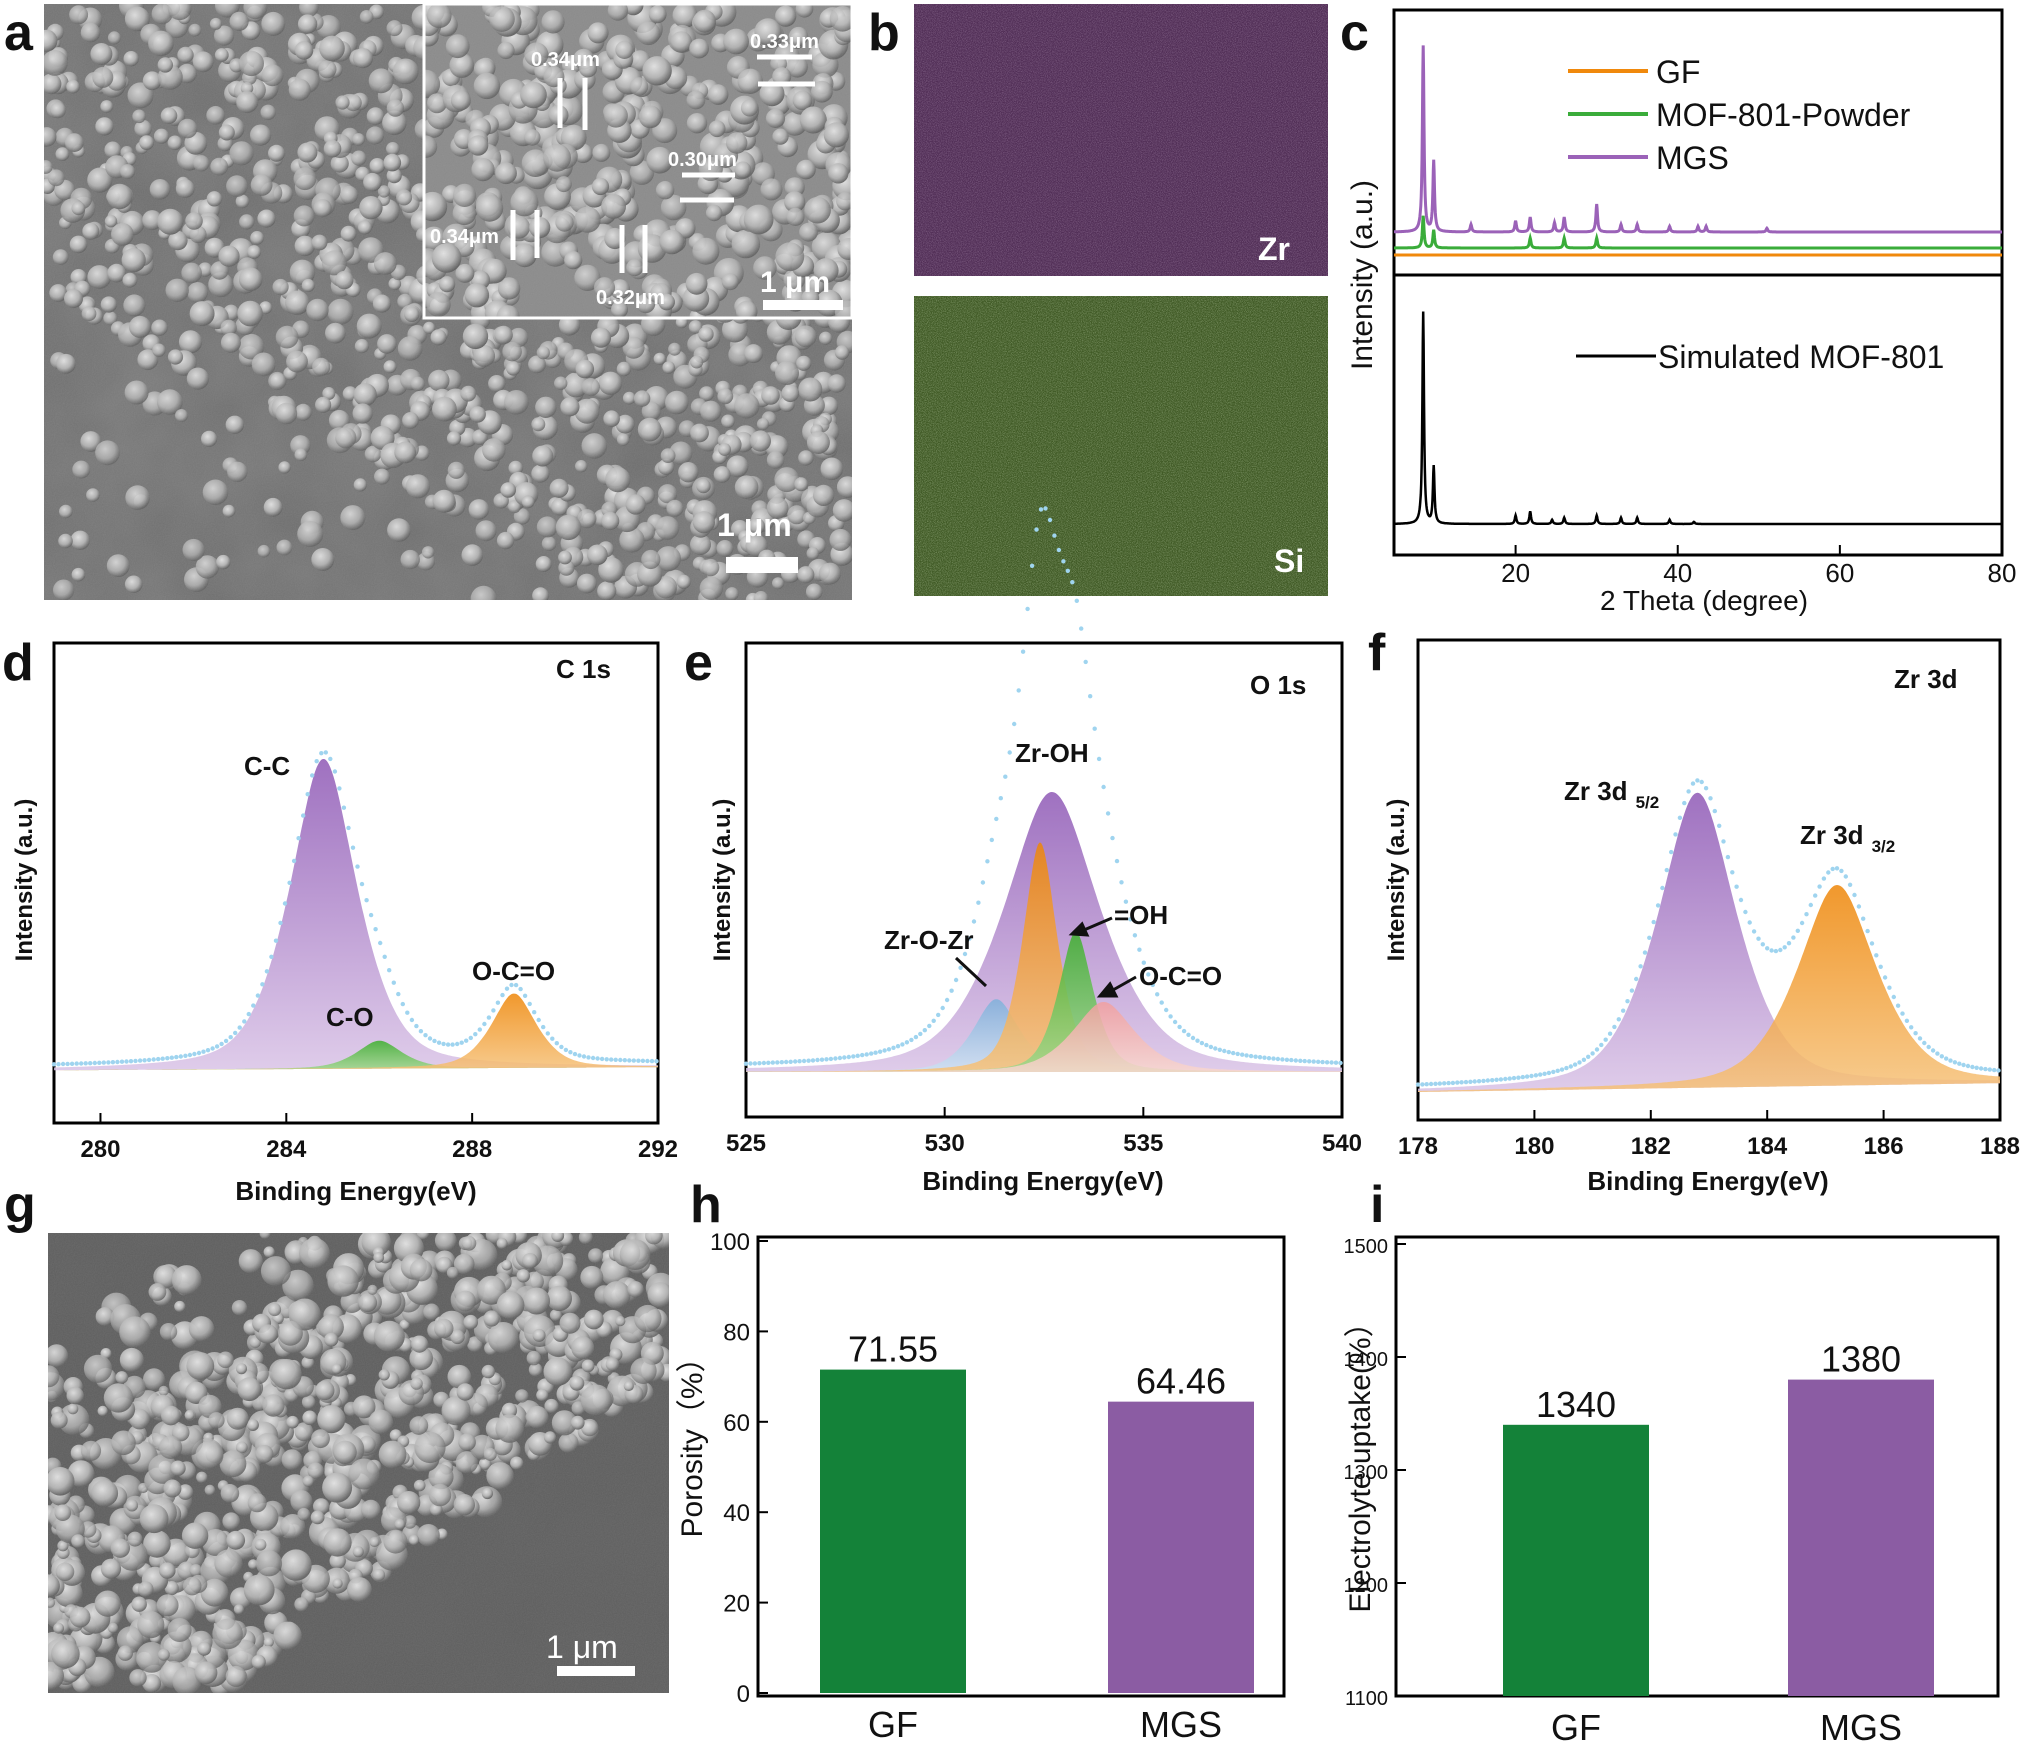 This screenshot has height=1742, width=2024. I want to click on xps-x-tick-label: 182, so click(1651, 1146).